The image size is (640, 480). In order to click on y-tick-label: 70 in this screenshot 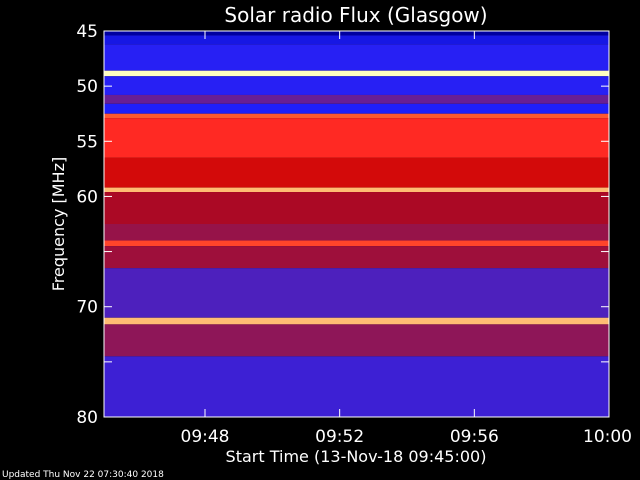, I will do `click(87, 308)`.